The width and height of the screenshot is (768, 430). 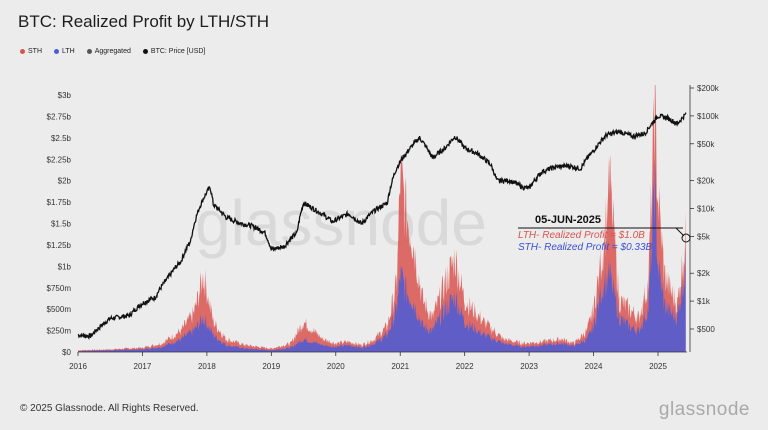 What do you see at coordinates (109, 408) in the screenshot?
I see `copyright-footer: © 2025 Glassnode. All Rights Reserved.` at bounding box center [109, 408].